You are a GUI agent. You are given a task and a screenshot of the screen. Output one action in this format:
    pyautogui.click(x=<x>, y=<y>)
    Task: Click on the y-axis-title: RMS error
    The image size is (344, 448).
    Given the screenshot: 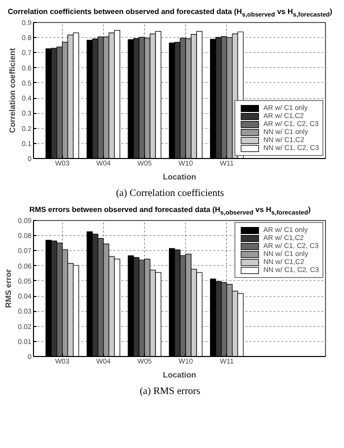 What is the action you would take?
    pyautogui.click(x=8, y=288)
    